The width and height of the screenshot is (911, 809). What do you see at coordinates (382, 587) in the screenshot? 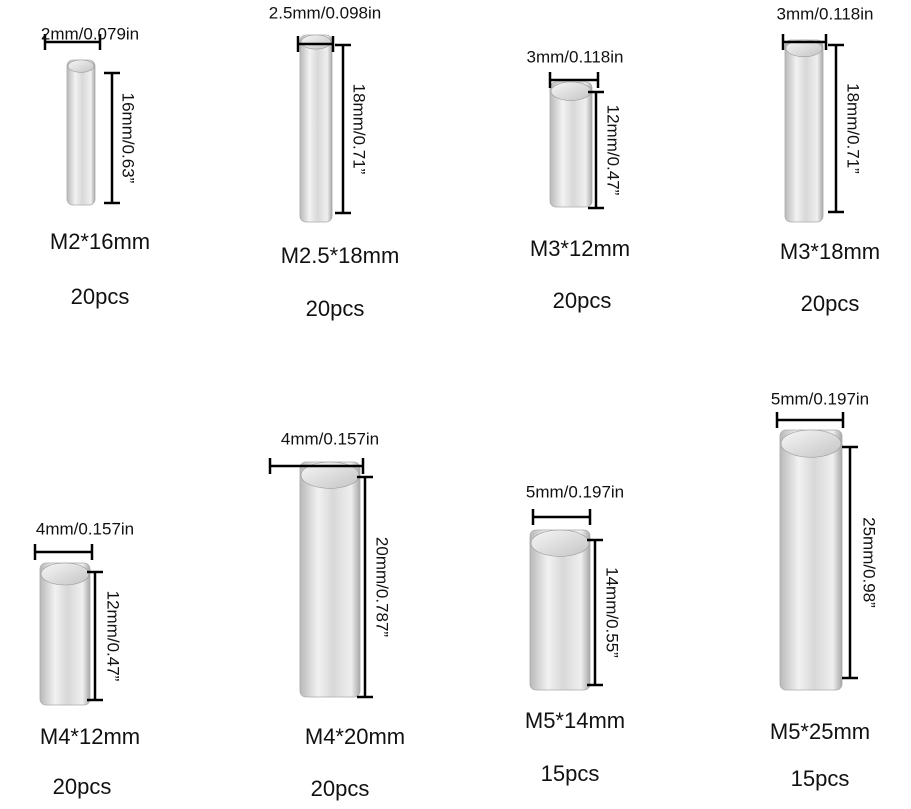
I see `length-label: 20mm/0.787”` at bounding box center [382, 587].